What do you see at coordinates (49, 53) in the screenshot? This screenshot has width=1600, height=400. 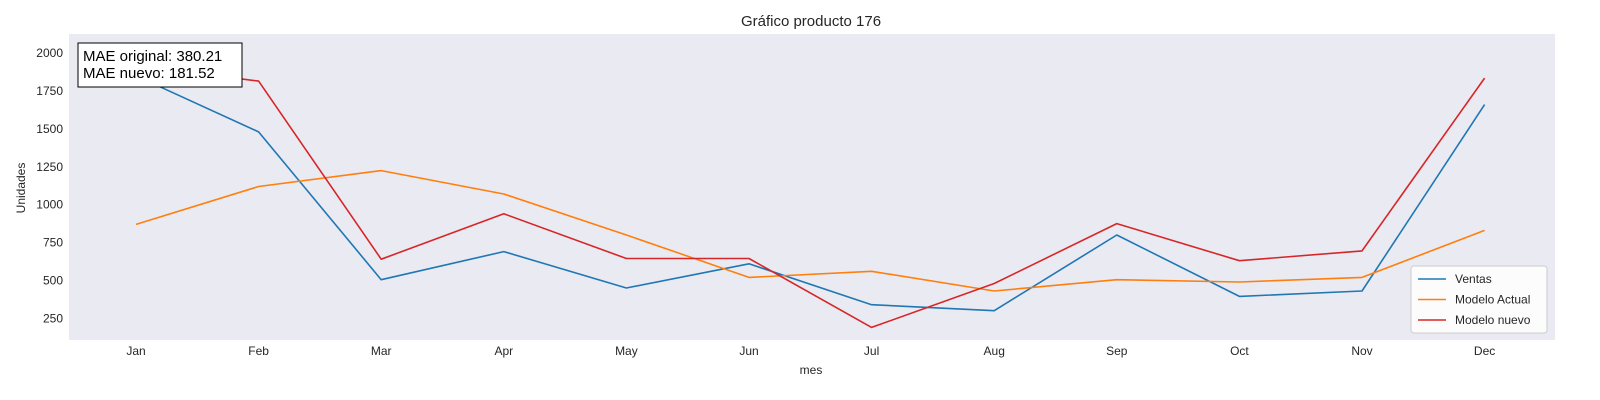 I see `y-tick-label: 2000` at bounding box center [49, 53].